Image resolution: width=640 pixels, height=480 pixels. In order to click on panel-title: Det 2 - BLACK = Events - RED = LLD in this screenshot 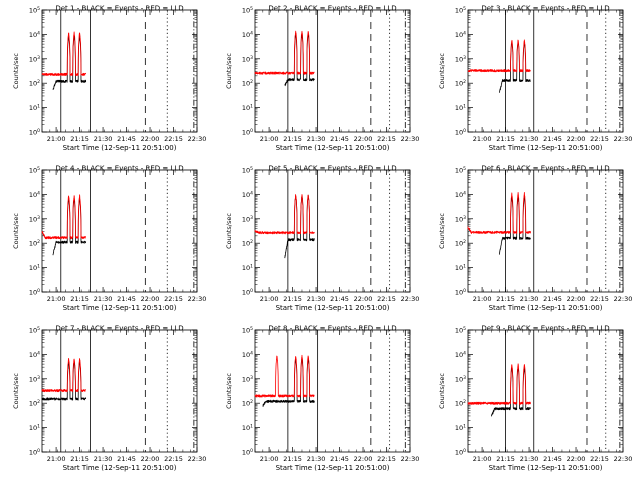, I will do `click(332, 9)`.